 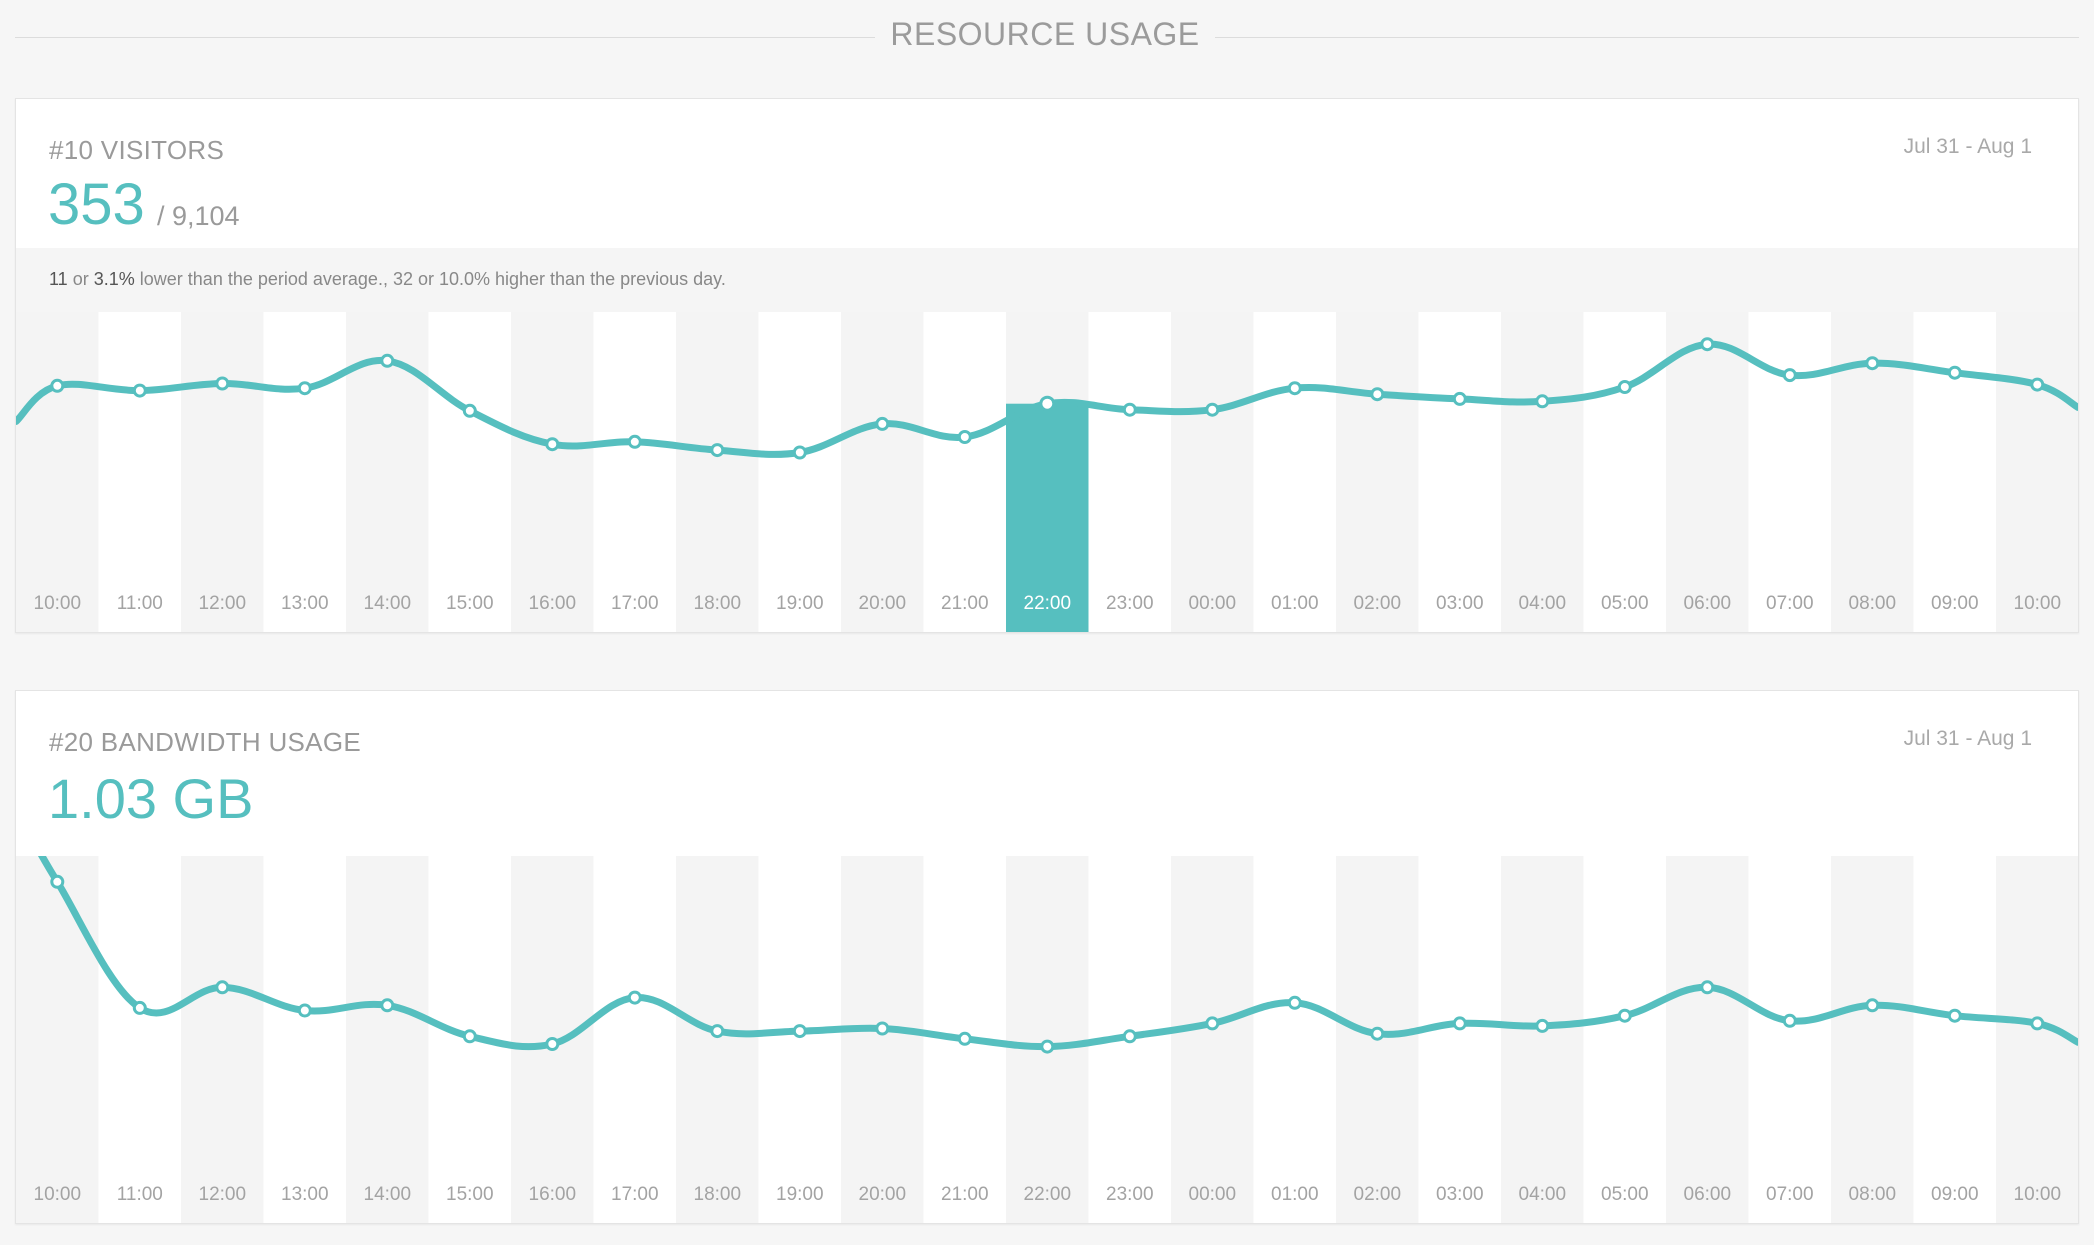 What do you see at coordinates (635, 1194) in the screenshot?
I see `x-tick-label: 17:00` at bounding box center [635, 1194].